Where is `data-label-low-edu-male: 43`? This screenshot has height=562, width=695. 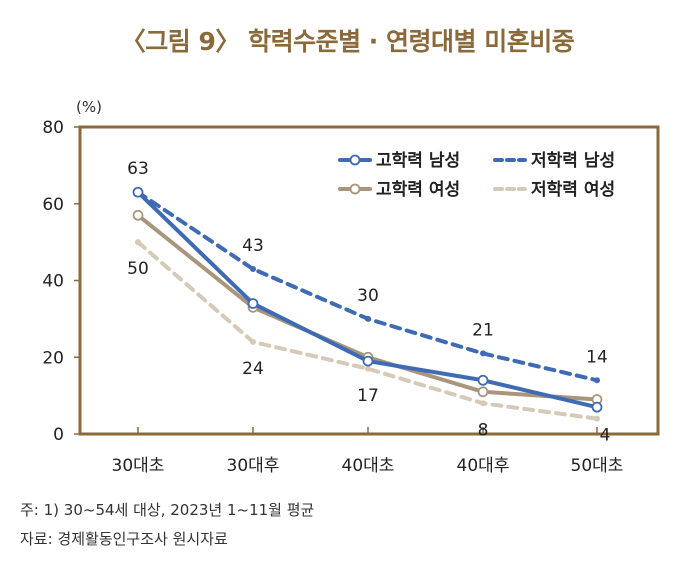 data-label-low-edu-male: 43 is located at coordinates (253, 246).